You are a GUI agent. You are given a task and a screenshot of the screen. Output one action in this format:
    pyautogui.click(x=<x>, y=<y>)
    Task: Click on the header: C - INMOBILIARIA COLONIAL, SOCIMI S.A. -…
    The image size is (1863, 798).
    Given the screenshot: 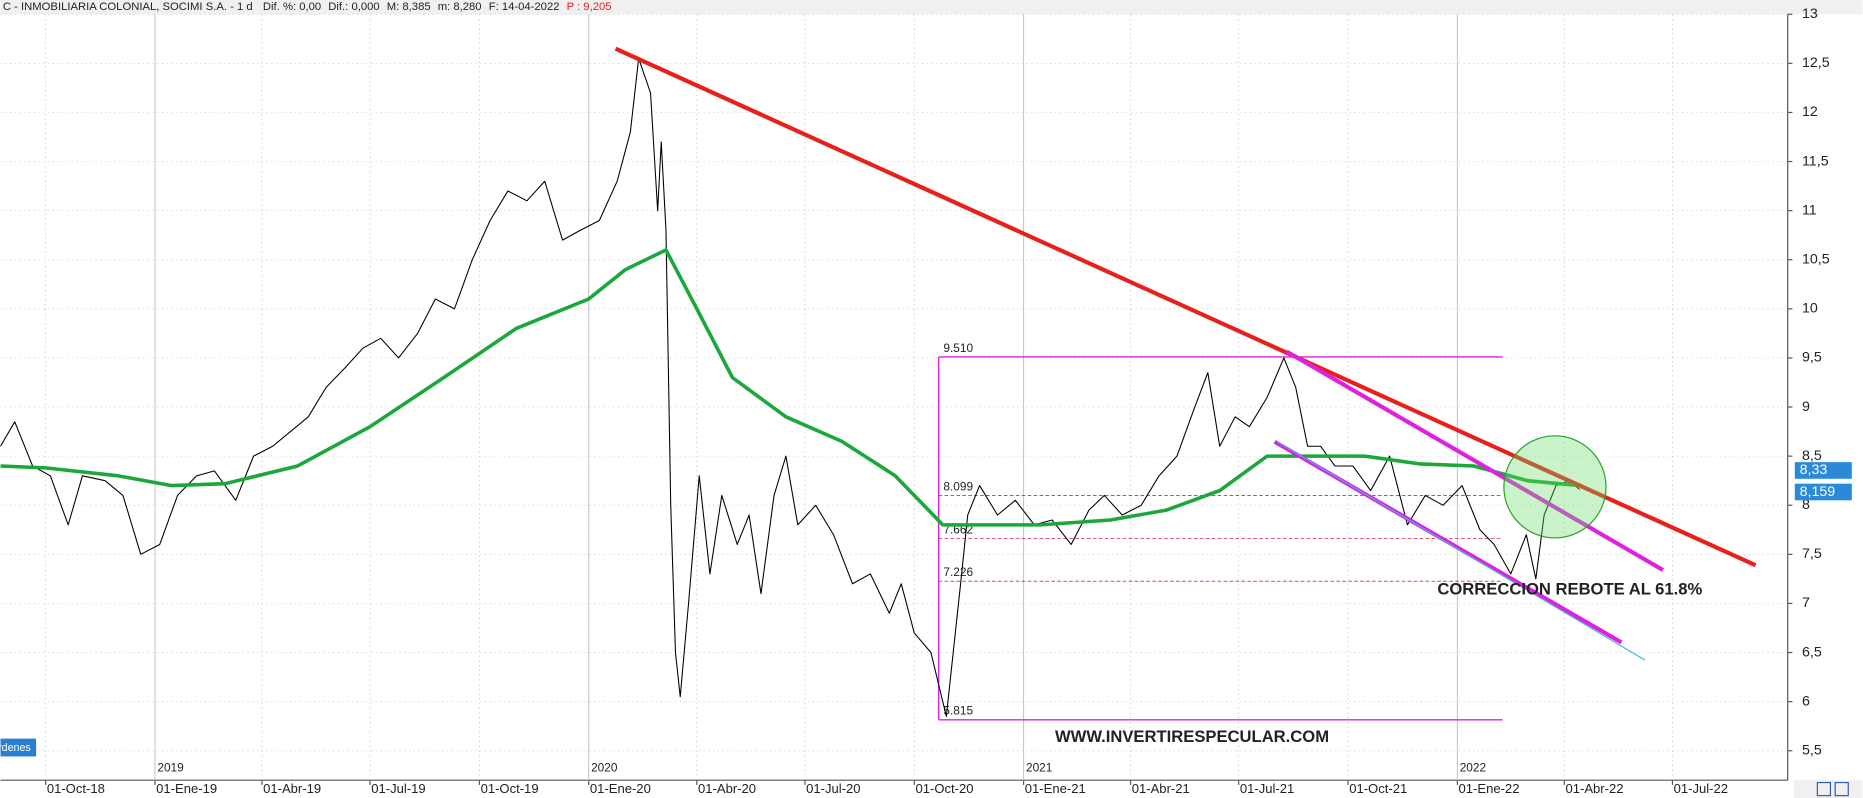 What is the action you would take?
    pyautogui.click(x=307, y=7)
    